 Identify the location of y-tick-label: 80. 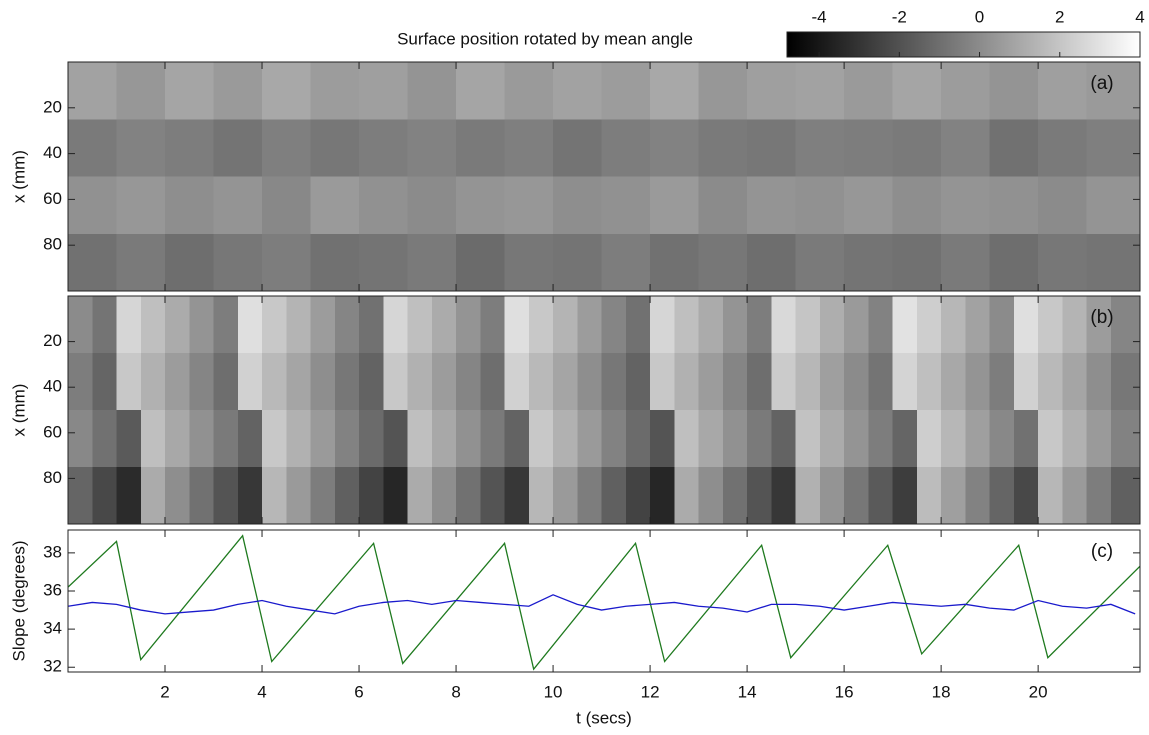
(52, 244).